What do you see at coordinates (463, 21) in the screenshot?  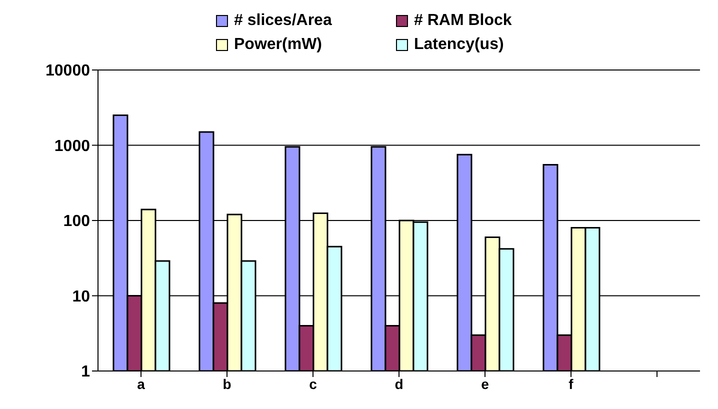 I see `legend-label: # RAM Block` at bounding box center [463, 21].